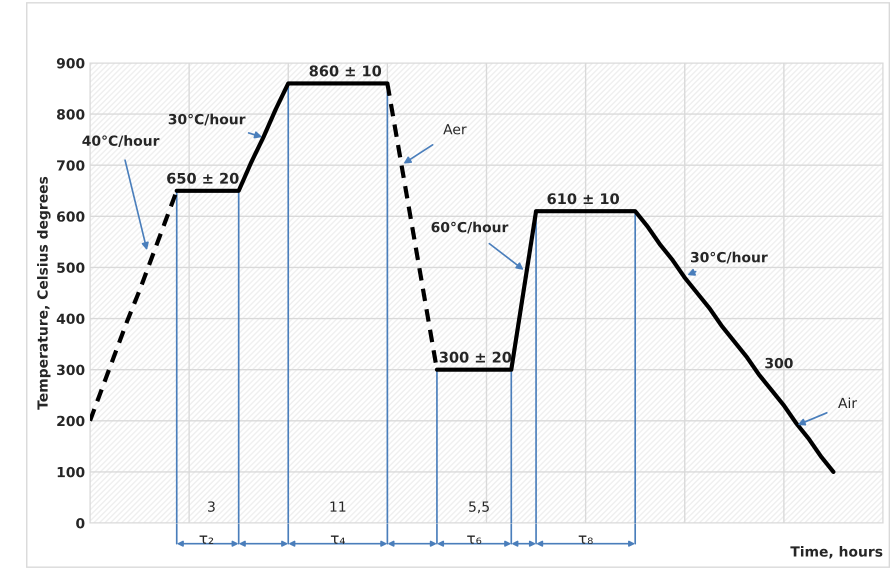 The image size is (892, 570). What do you see at coordinates (848, 402) in the screenshot?
I see `annotation: Air` at bounding box center [848, 402].